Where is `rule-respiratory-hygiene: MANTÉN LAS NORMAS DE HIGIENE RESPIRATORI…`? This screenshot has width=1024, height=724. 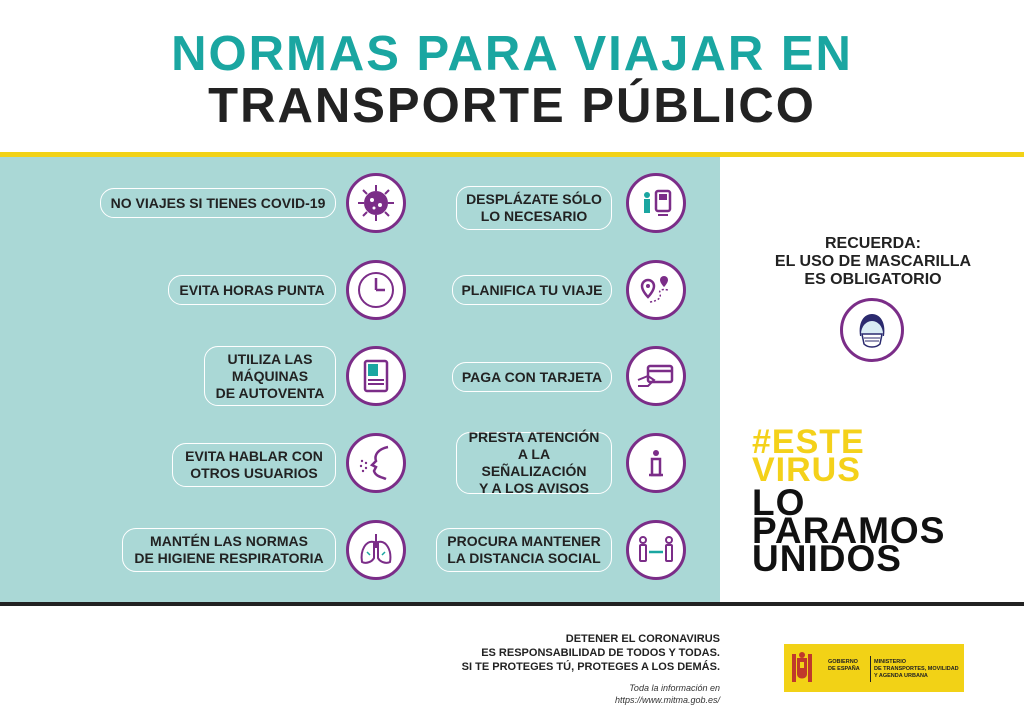
rule-respiratory-hygiene: MANTÉN LAS NORMAS DE HIGIENE RESPIRATORI… is located at coordinates (229, 550).